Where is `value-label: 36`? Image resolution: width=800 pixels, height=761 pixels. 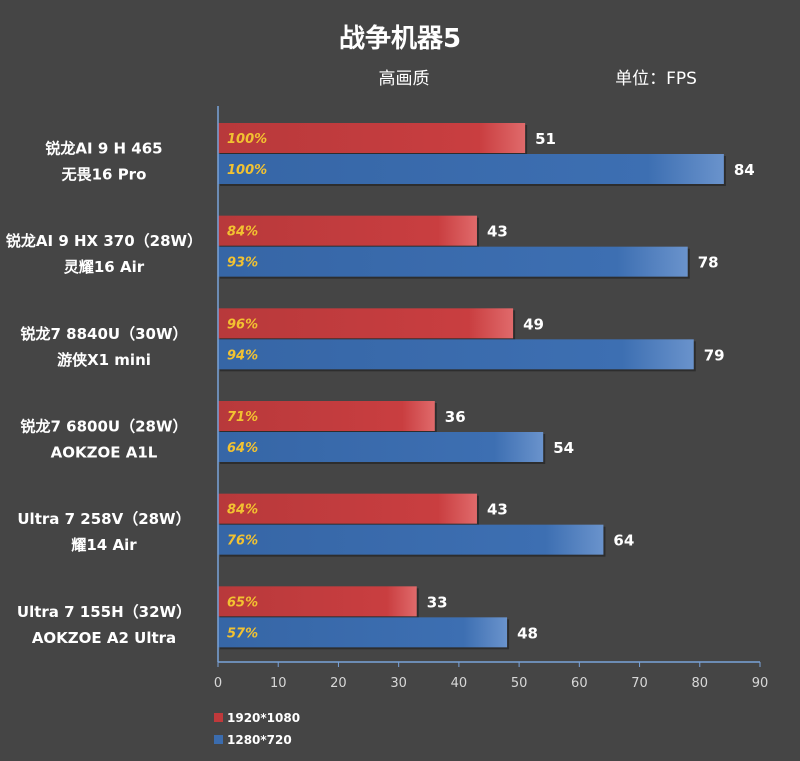
value-label: 36 is located at coordinates (455, 417).